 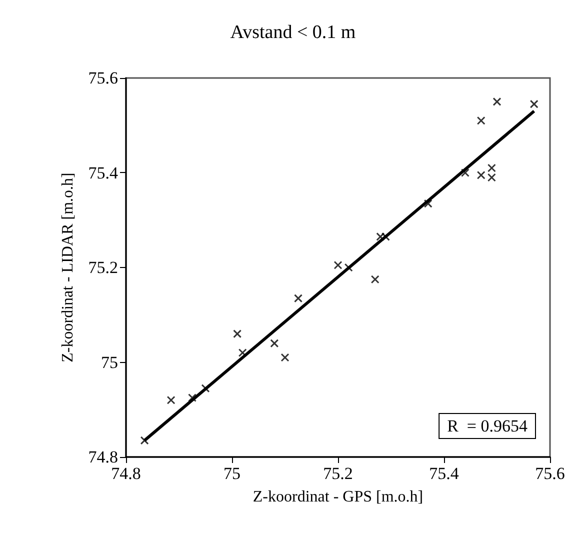 What do you see at coordinates (550, 473) in the screenshot?
I see `x-tick-label: 75.6` at bounding box center [550, 473].